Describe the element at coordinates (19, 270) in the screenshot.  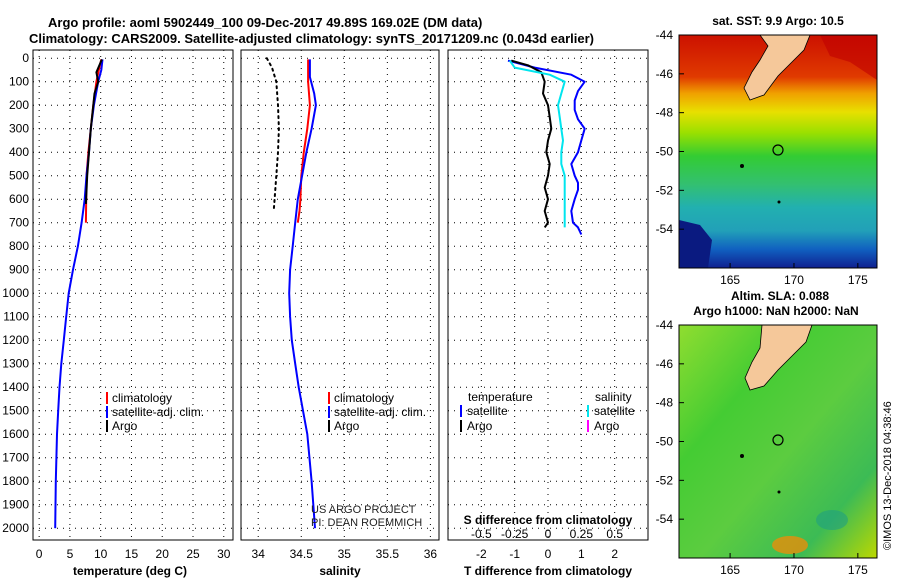
I see `depth-tick-label: 900` at that location.